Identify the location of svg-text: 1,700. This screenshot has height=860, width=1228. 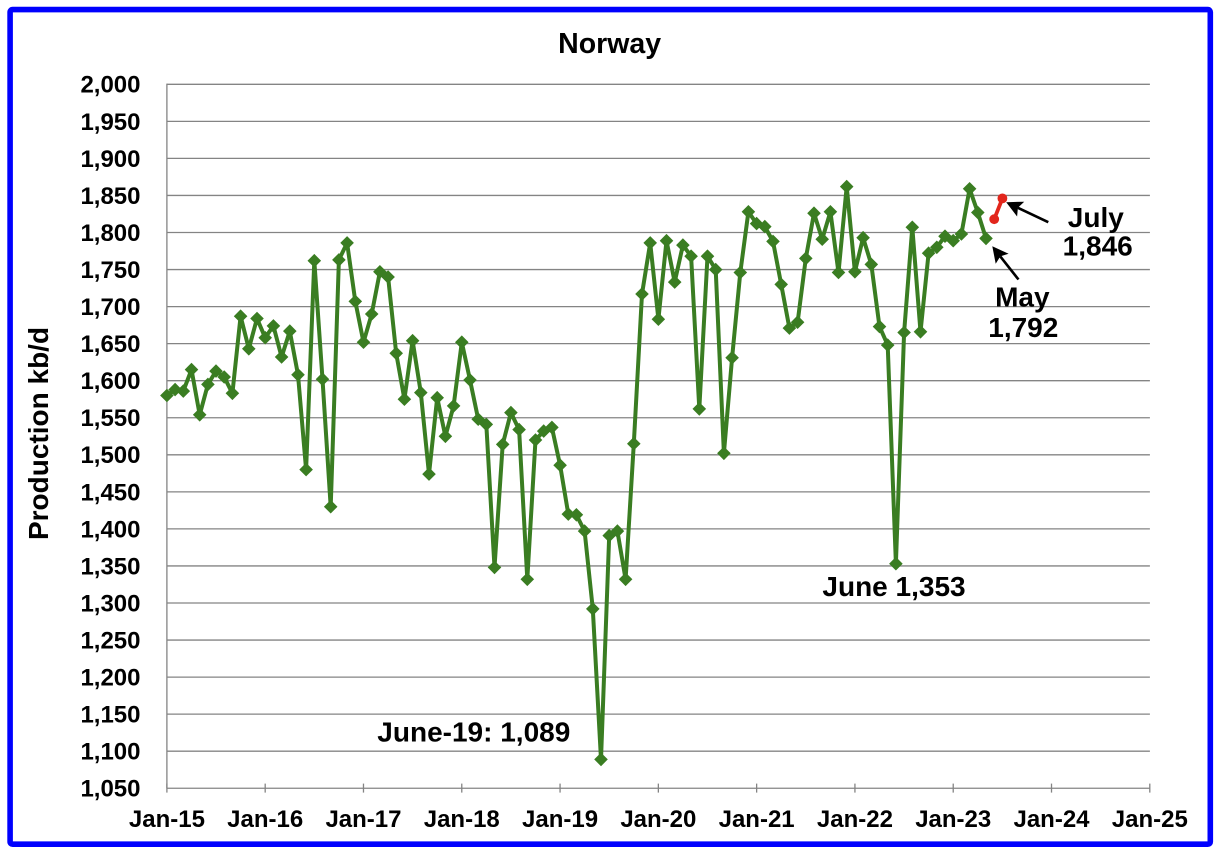
(110, 307).